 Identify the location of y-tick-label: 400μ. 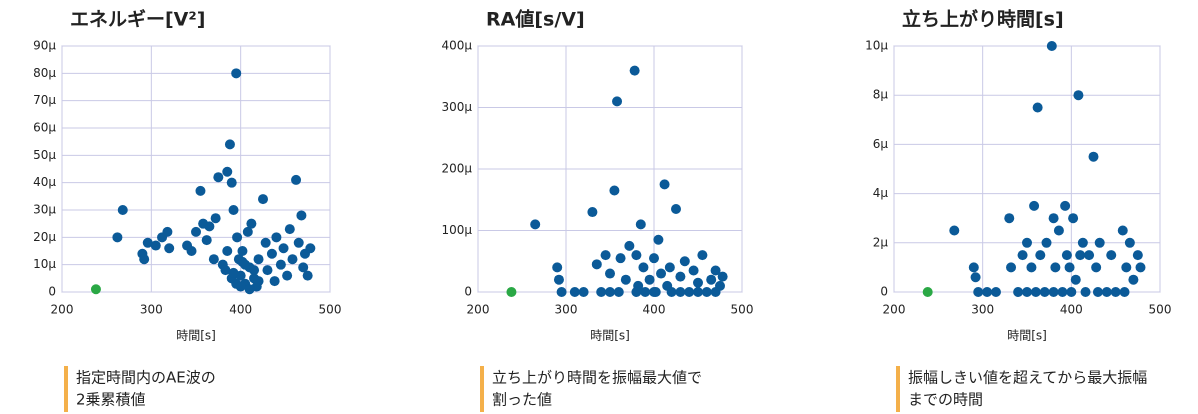
(456, 46).